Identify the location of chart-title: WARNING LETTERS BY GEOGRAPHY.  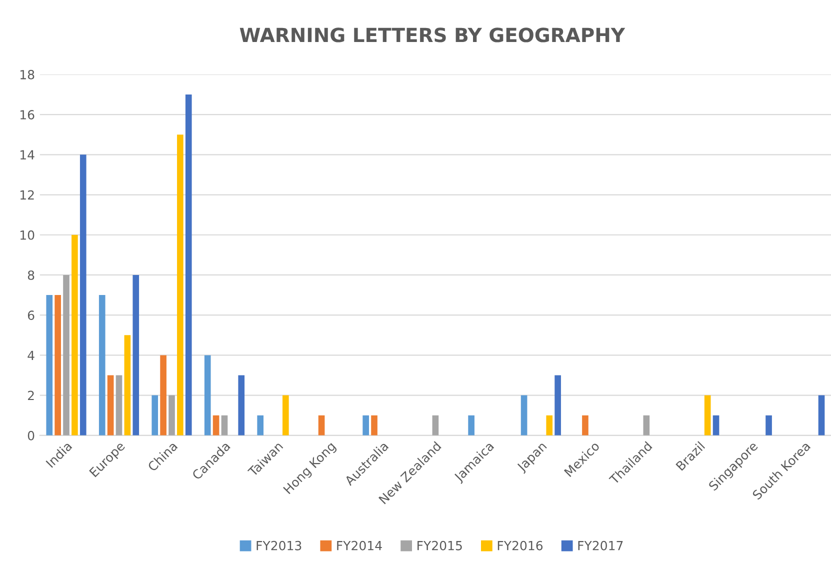
(433, 35).